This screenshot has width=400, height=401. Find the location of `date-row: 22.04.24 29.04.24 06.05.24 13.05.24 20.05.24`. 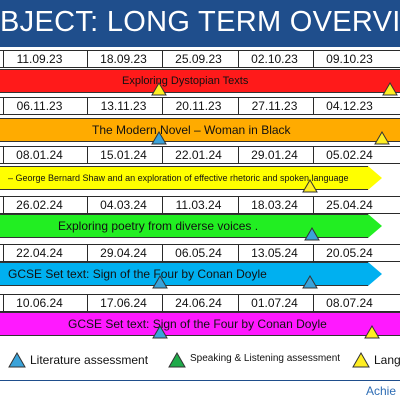

date-row: 22.04.24 29.04.24 06.05.24 13.05.24 20.05.24 is located at coordinates (200, 253).